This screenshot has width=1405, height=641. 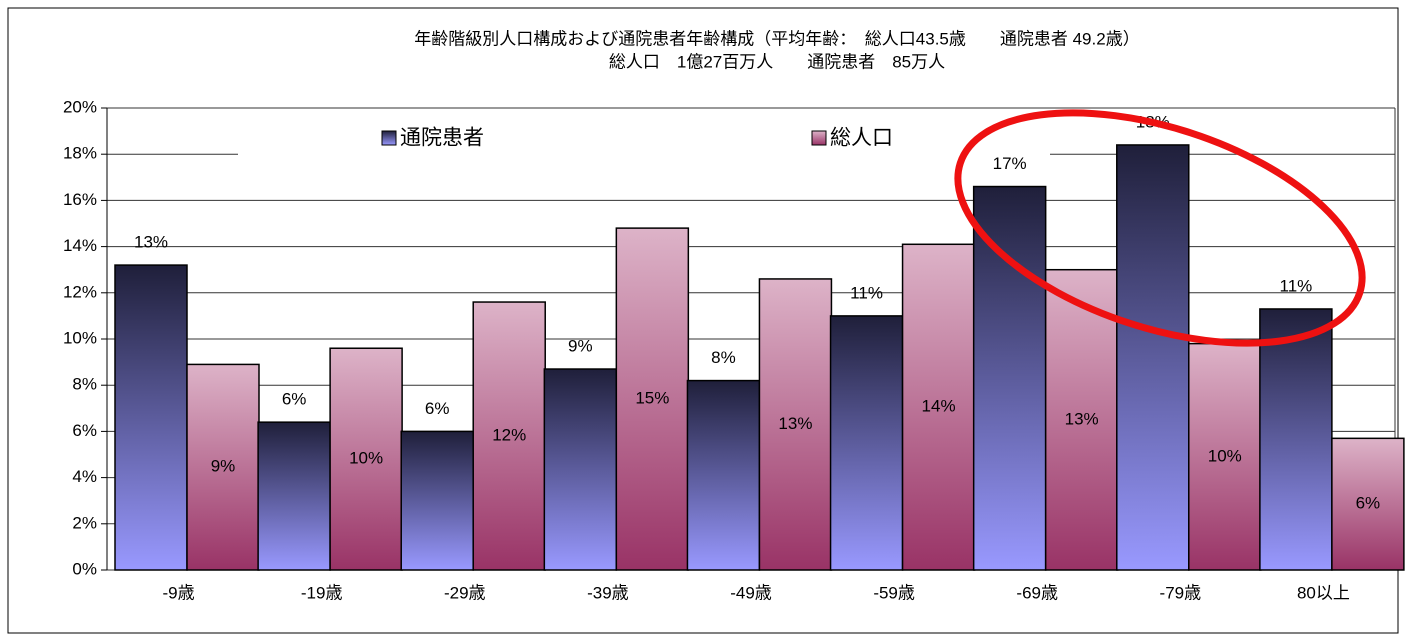 What do you see at coordinates (84, 476) in the screenshot?
I see `y-tick-label: 4%` at bounding box center [84, 476].